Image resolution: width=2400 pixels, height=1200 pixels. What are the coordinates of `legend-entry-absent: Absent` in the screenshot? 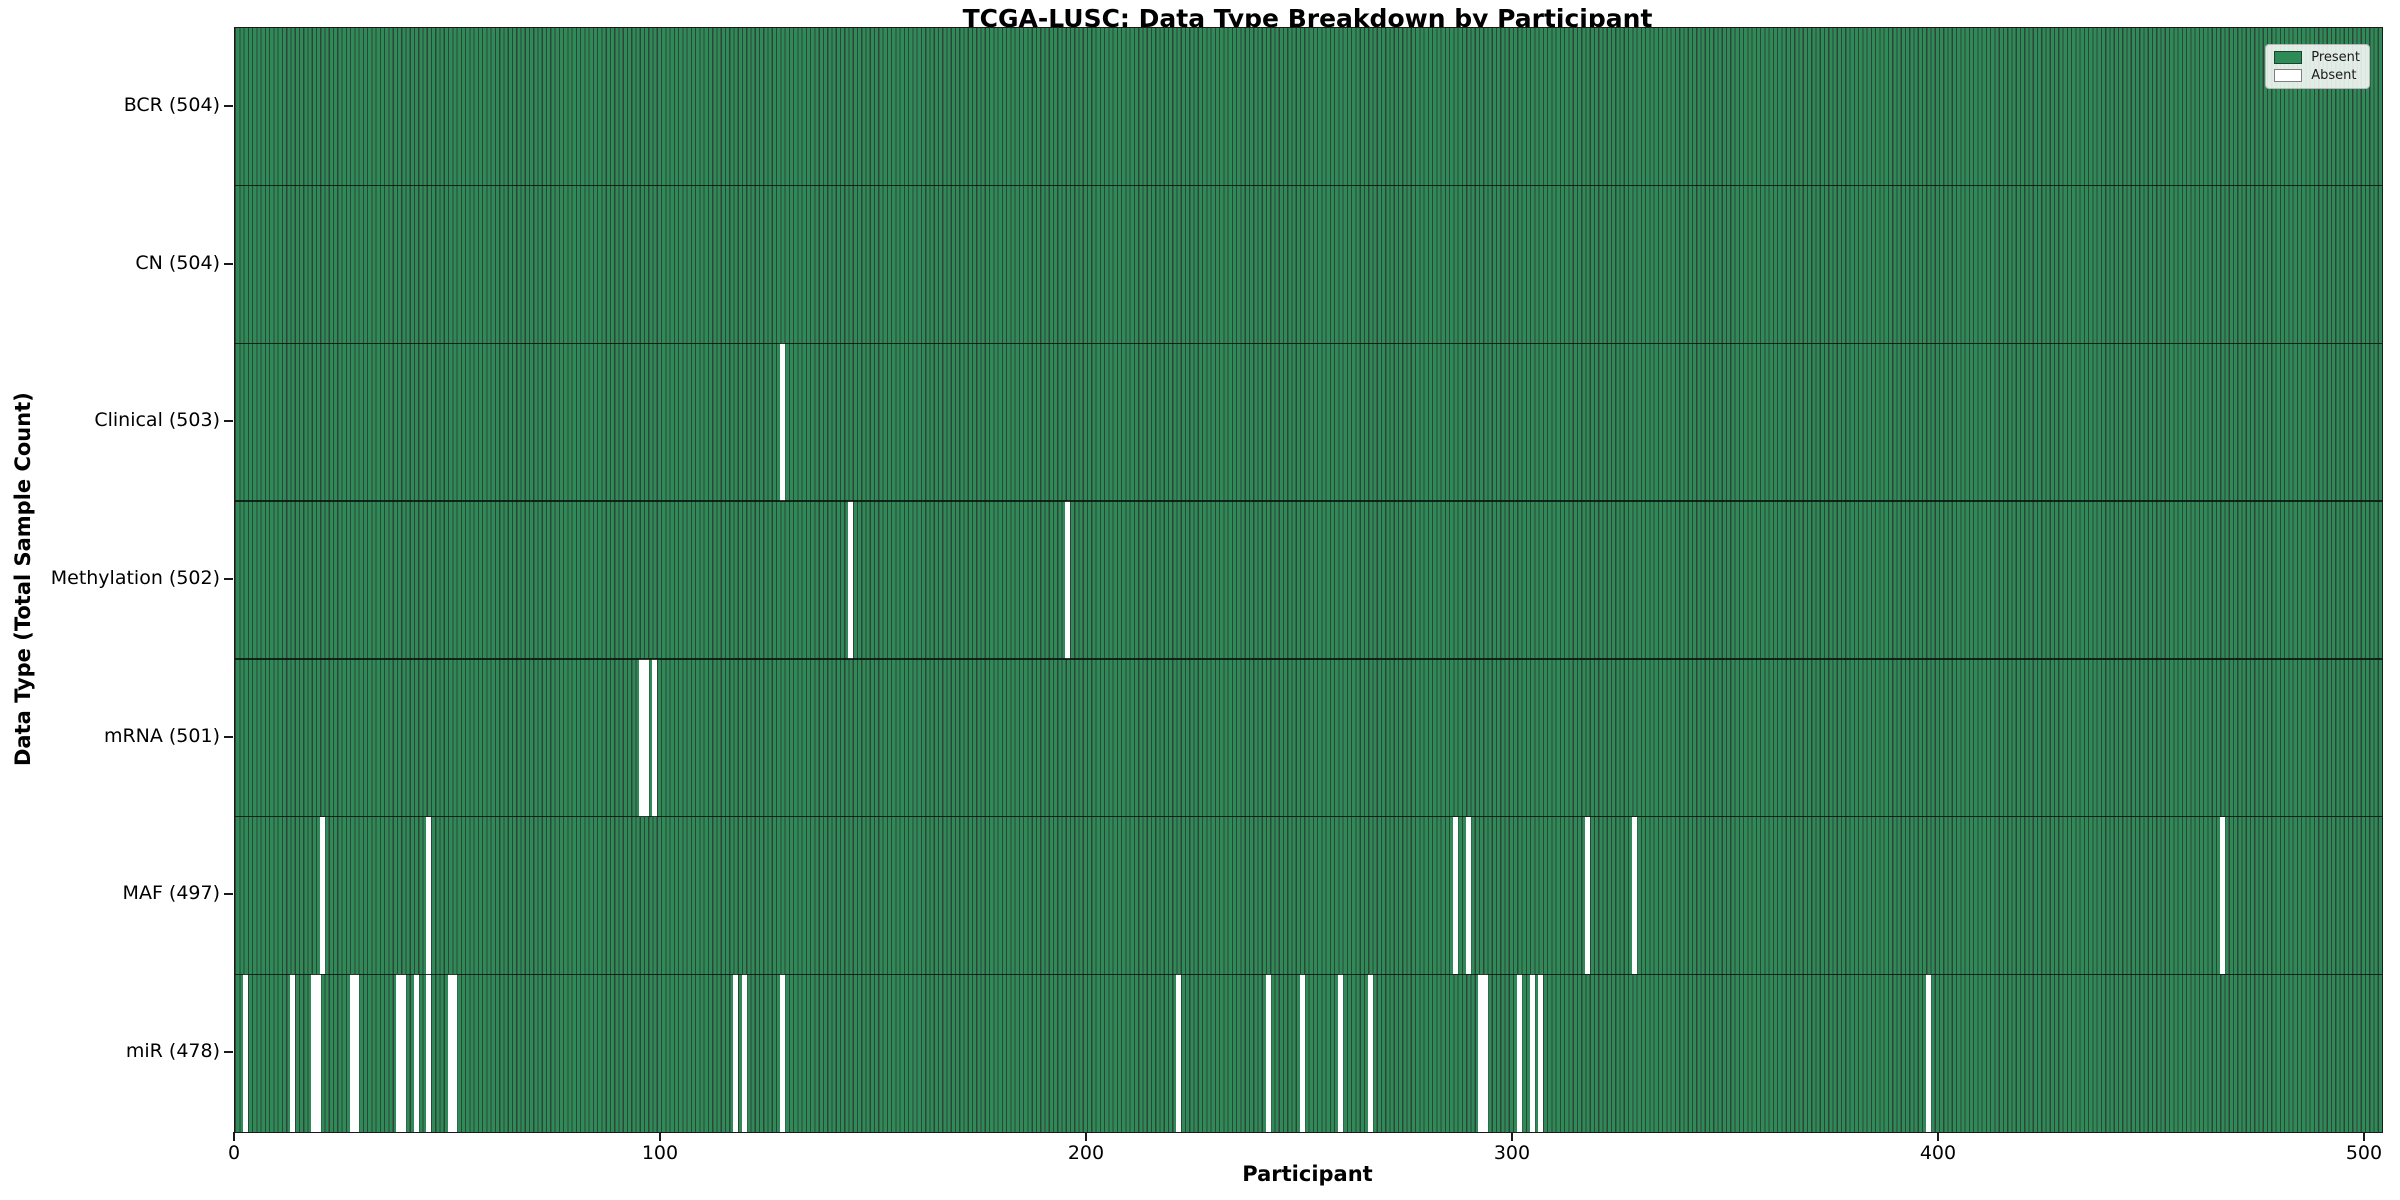 It's located at (2317, 75).